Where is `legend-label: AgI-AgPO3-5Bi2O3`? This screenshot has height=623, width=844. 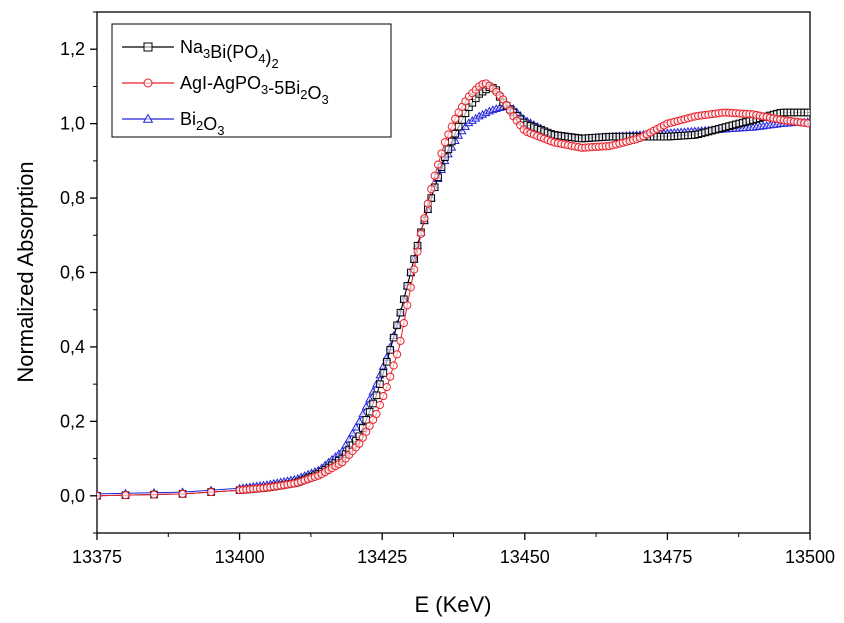 legend-label: AgI-AgPO3-5Bi2O3 is located at coordinates (254, 90).